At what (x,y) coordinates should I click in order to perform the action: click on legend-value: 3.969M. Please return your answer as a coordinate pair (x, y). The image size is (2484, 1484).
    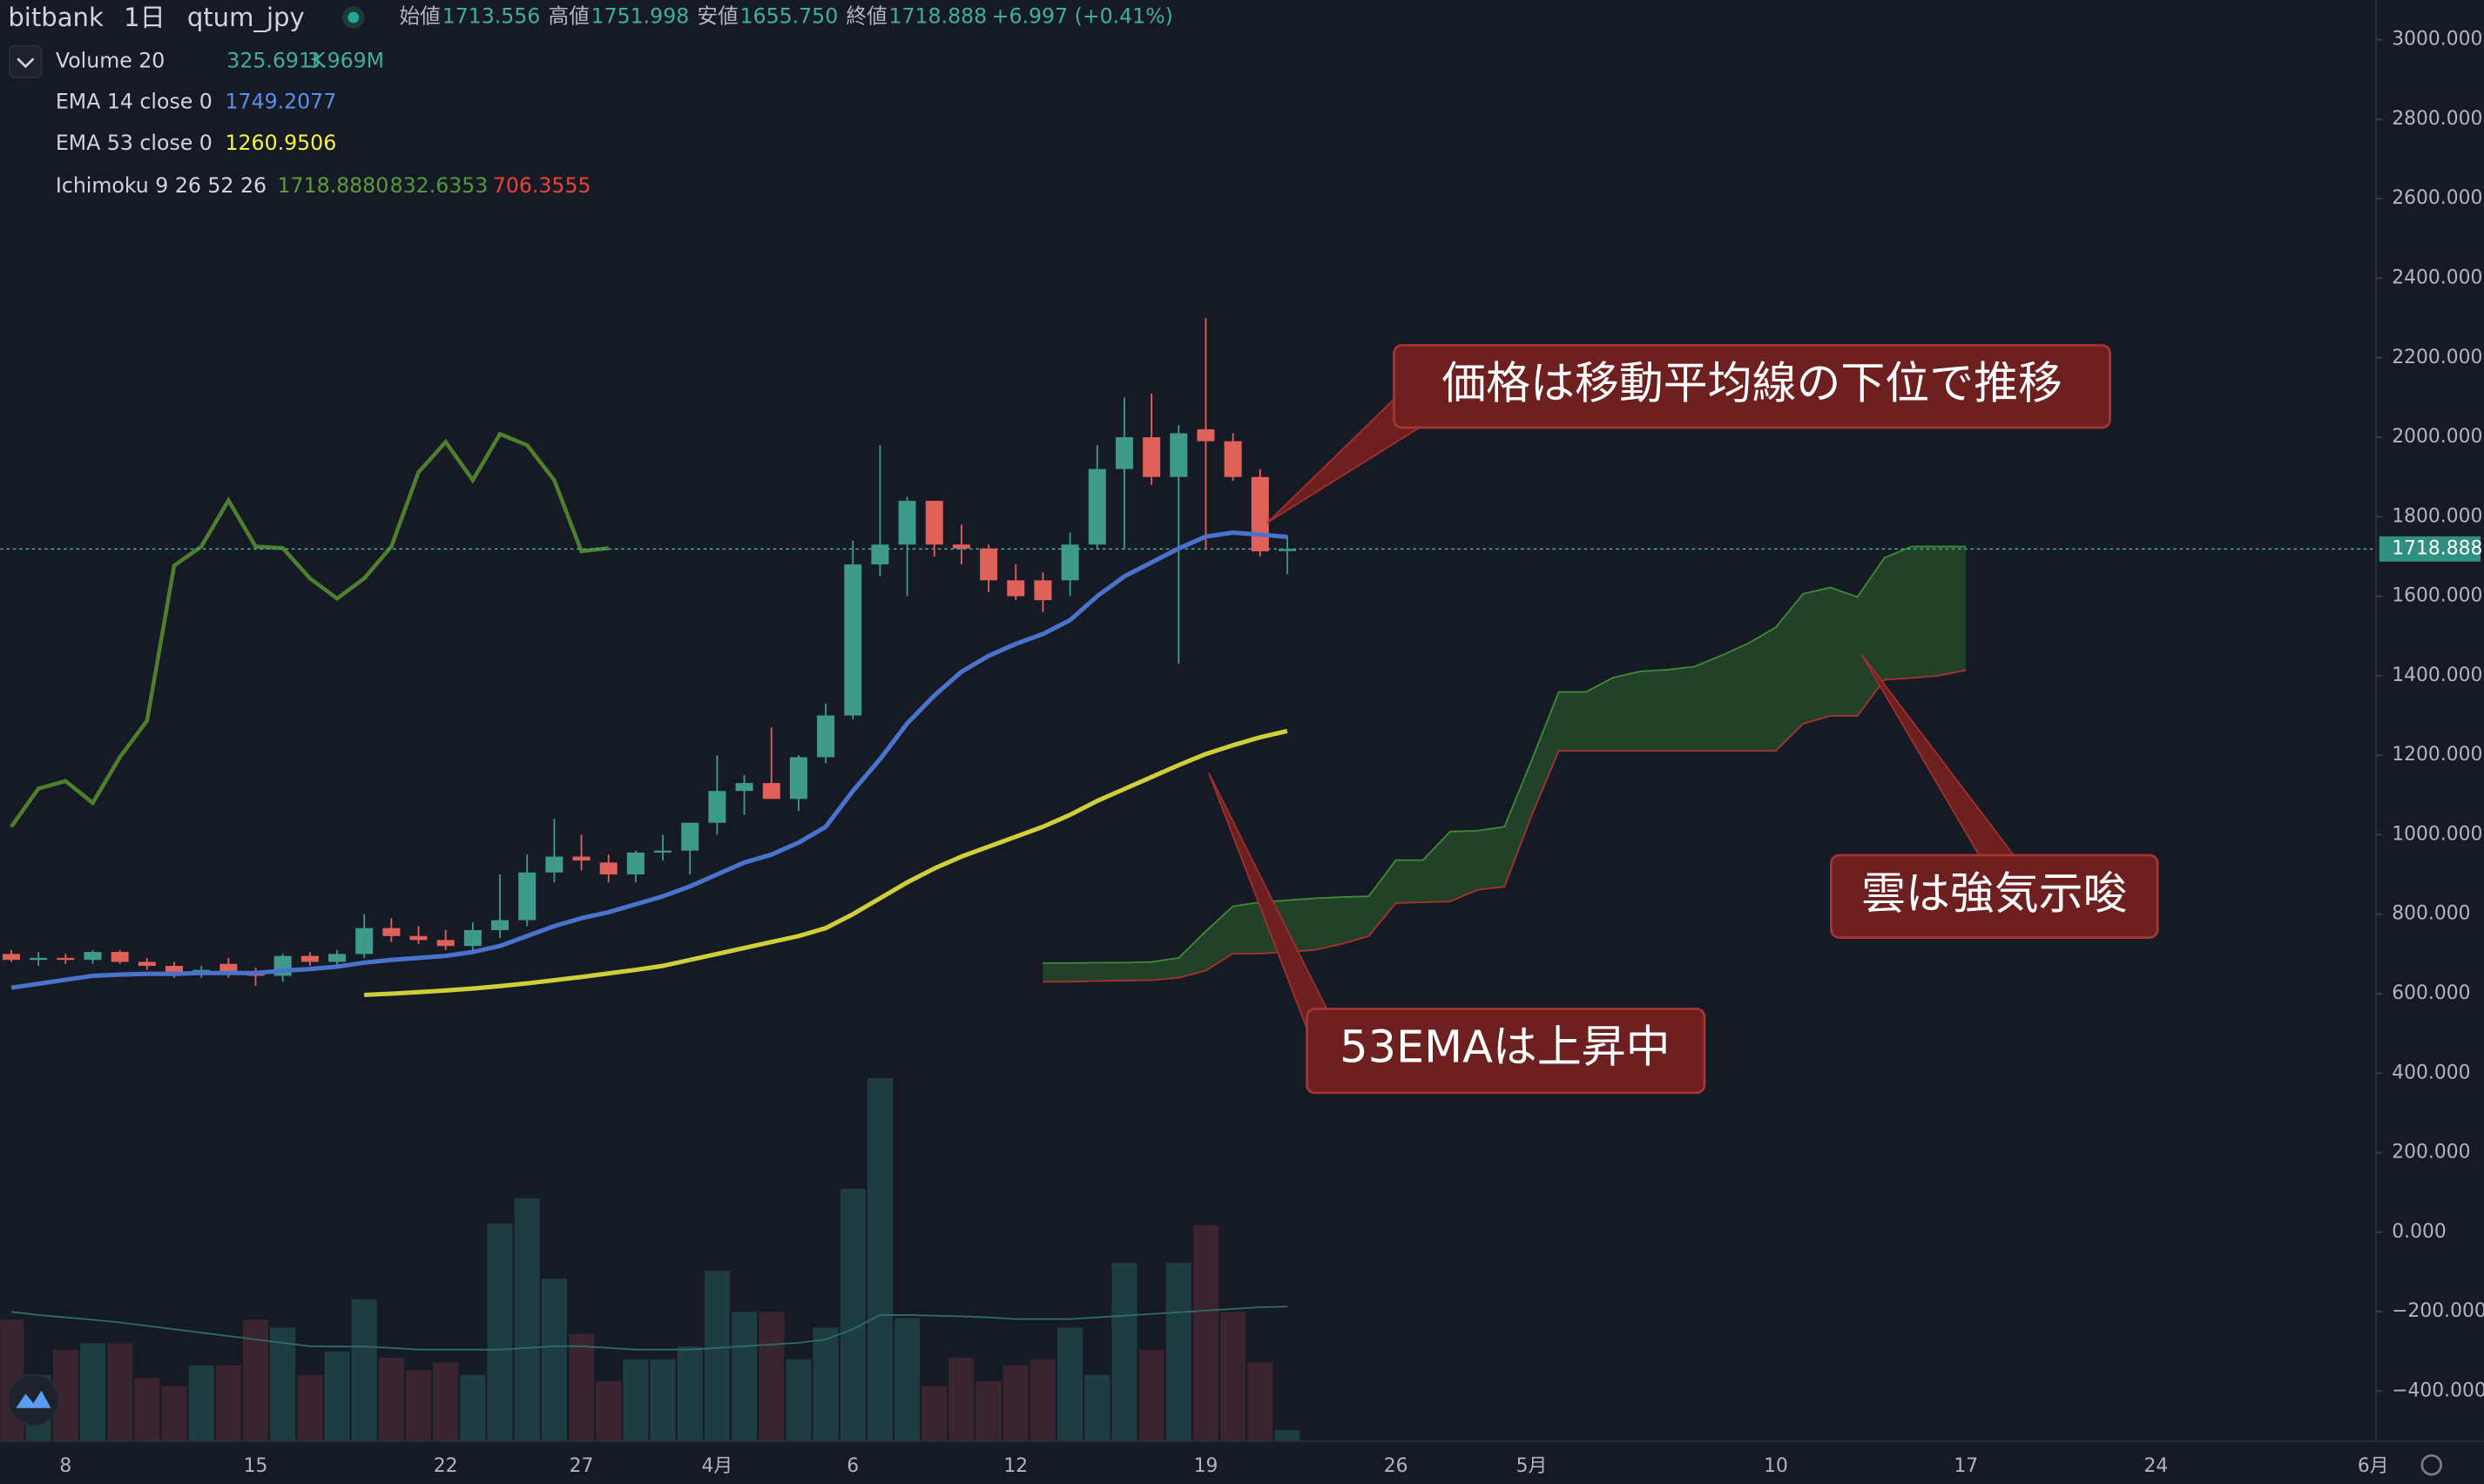
    Looking at the image, I should click on (345, 60).